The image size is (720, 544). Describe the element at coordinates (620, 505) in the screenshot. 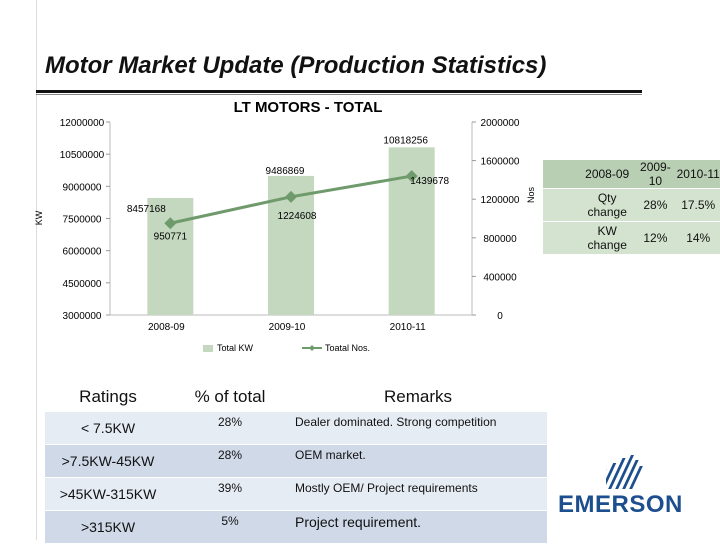

I see `emerson-logo-text: EMERSON` at that location.